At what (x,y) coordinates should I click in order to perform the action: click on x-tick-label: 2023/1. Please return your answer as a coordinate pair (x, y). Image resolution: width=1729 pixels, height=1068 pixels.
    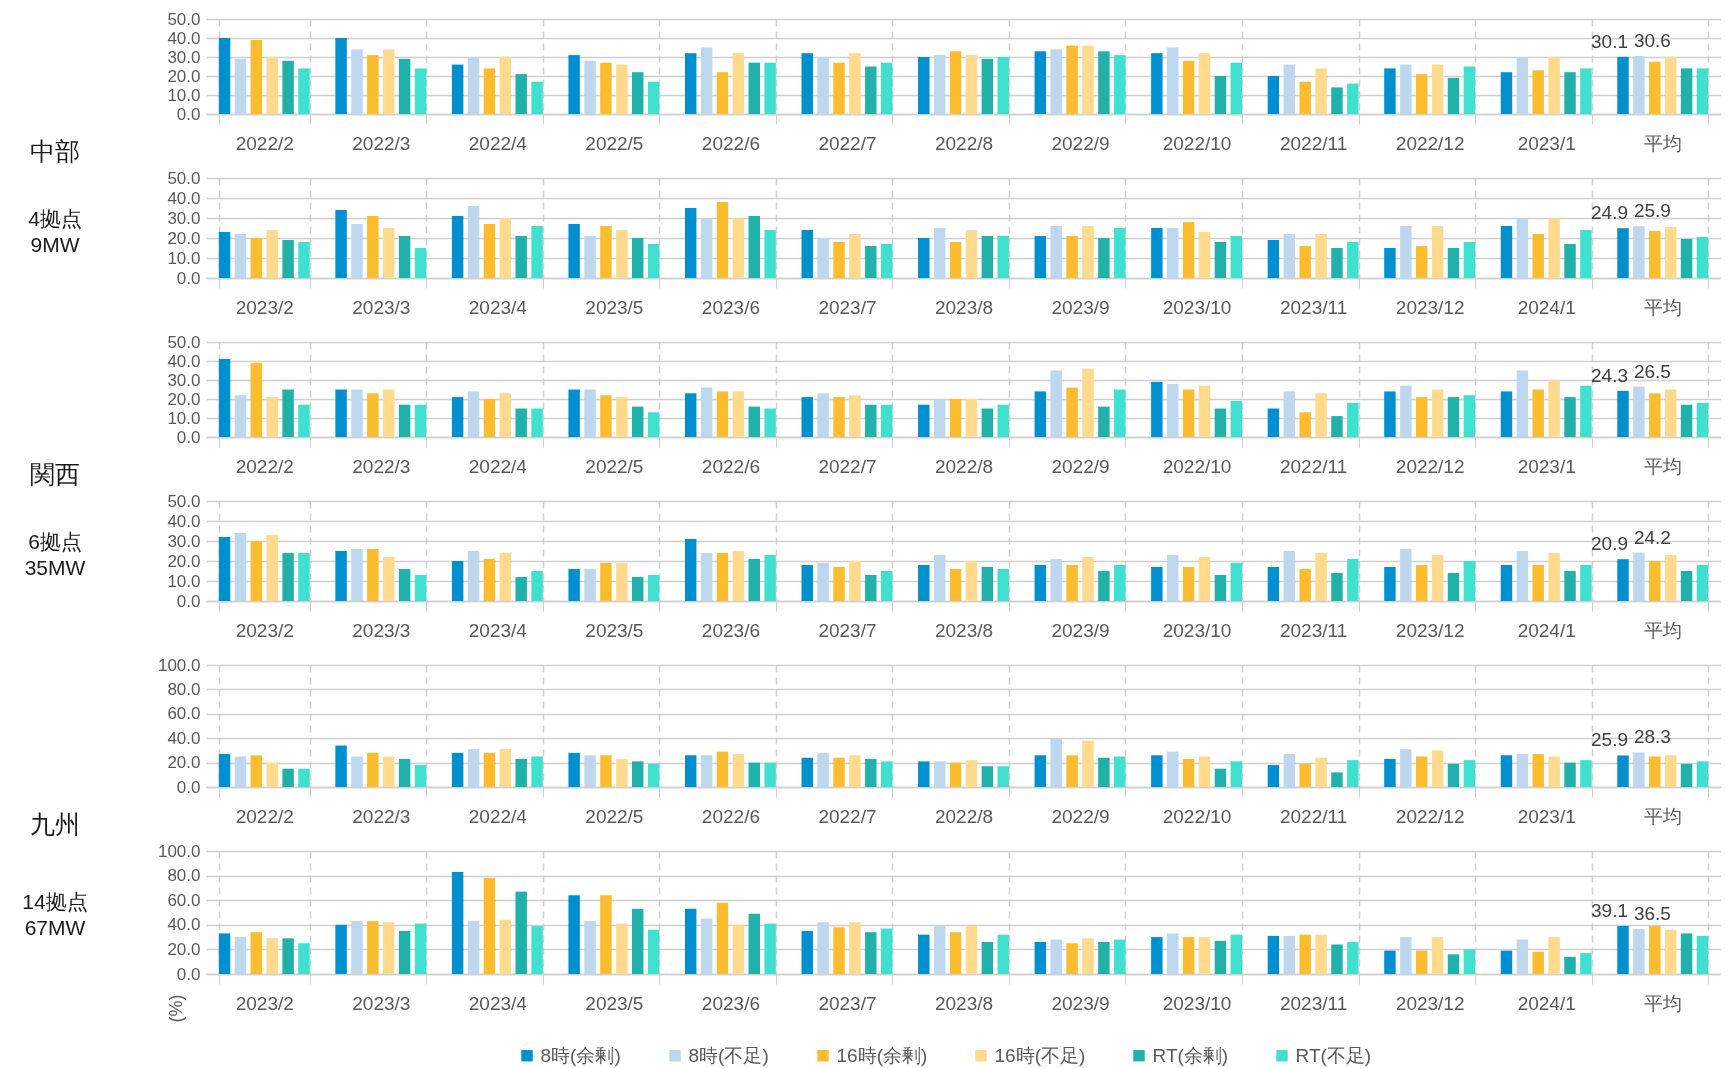
    Looking at the image, I should click on (1546, 143).